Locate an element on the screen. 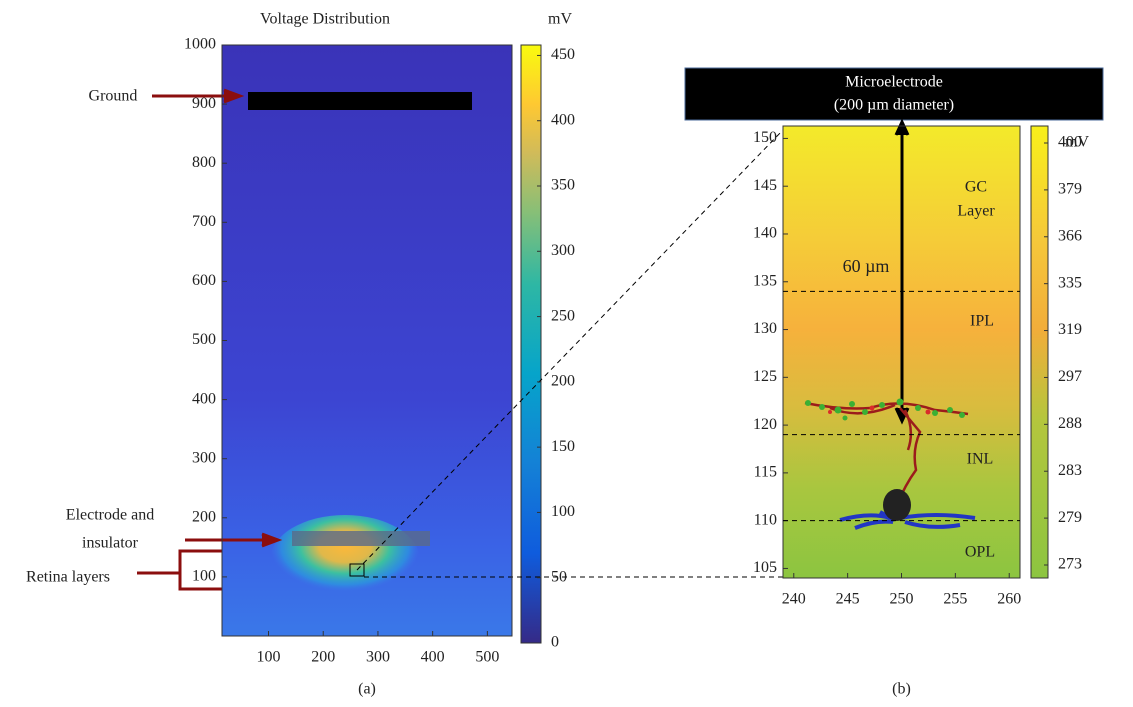 The height and width of the screenshot is (707, 1133). y-tick-label: 100 is located at coordinates (204, 576).